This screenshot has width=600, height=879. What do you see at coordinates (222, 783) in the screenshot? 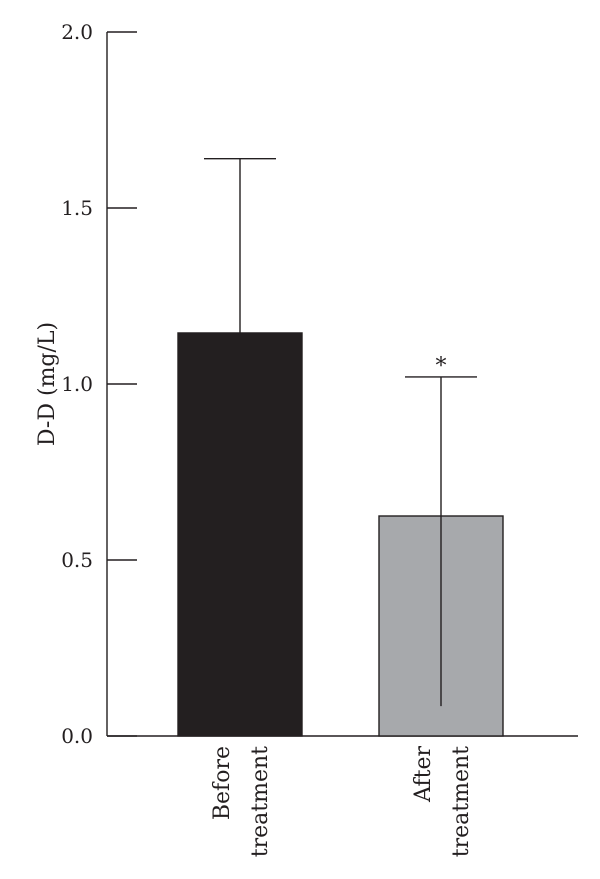
I see `x-tick-label: Before` at bounding box center [222, 783].